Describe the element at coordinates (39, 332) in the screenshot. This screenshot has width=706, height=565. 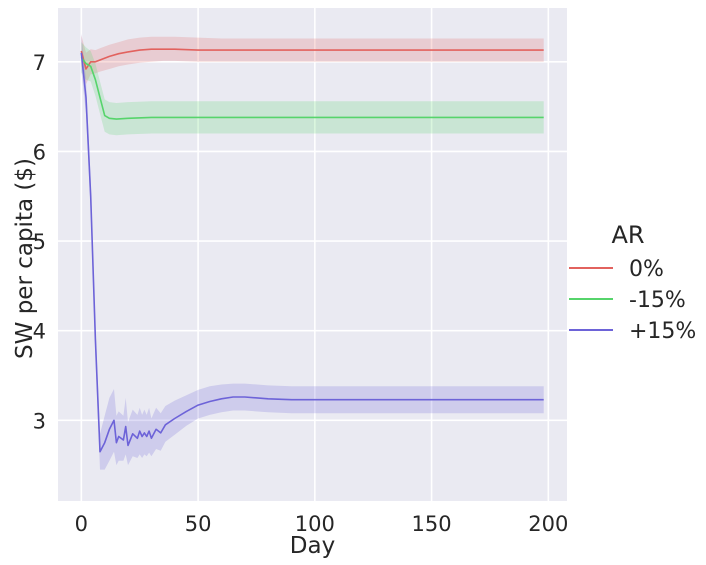
I see `y-tick-label: 4` at that location.